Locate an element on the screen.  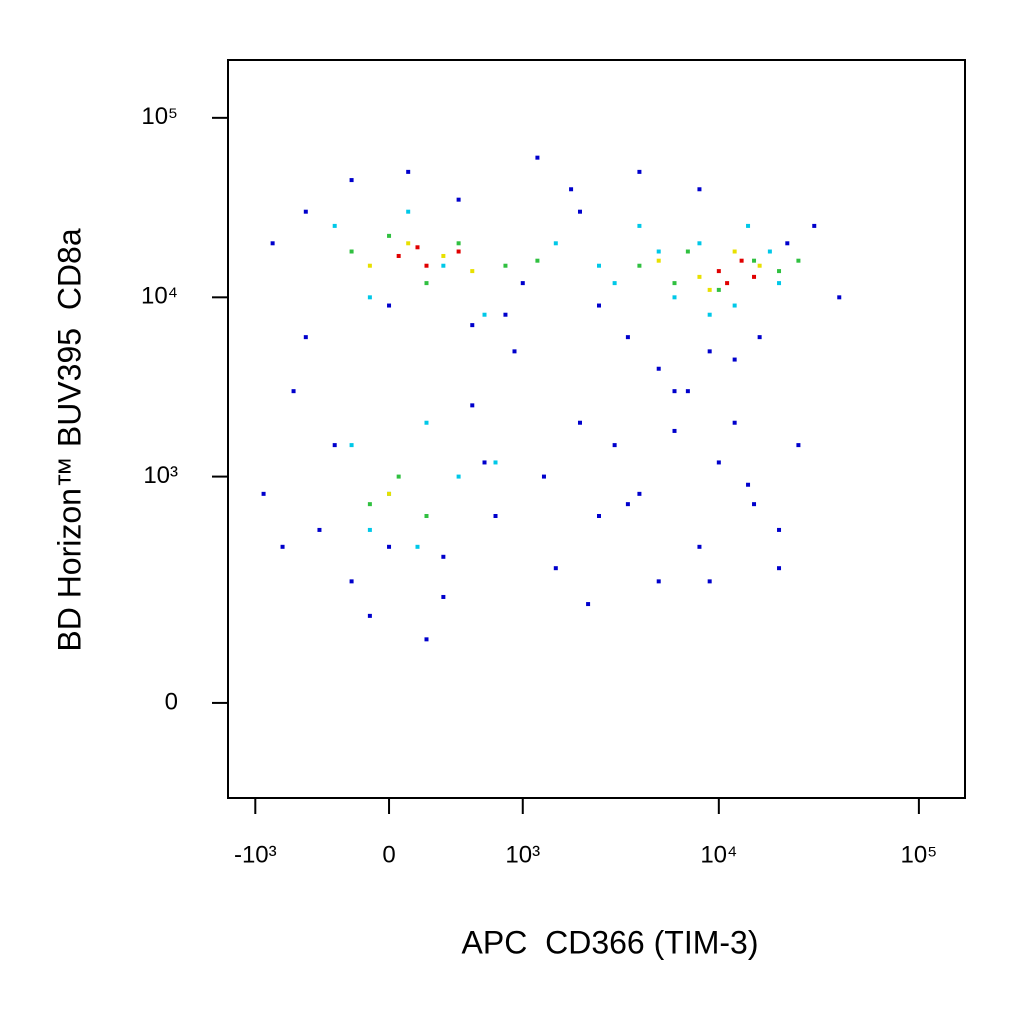
x-tick-label: -10³ is located at coordinates (255, 854).